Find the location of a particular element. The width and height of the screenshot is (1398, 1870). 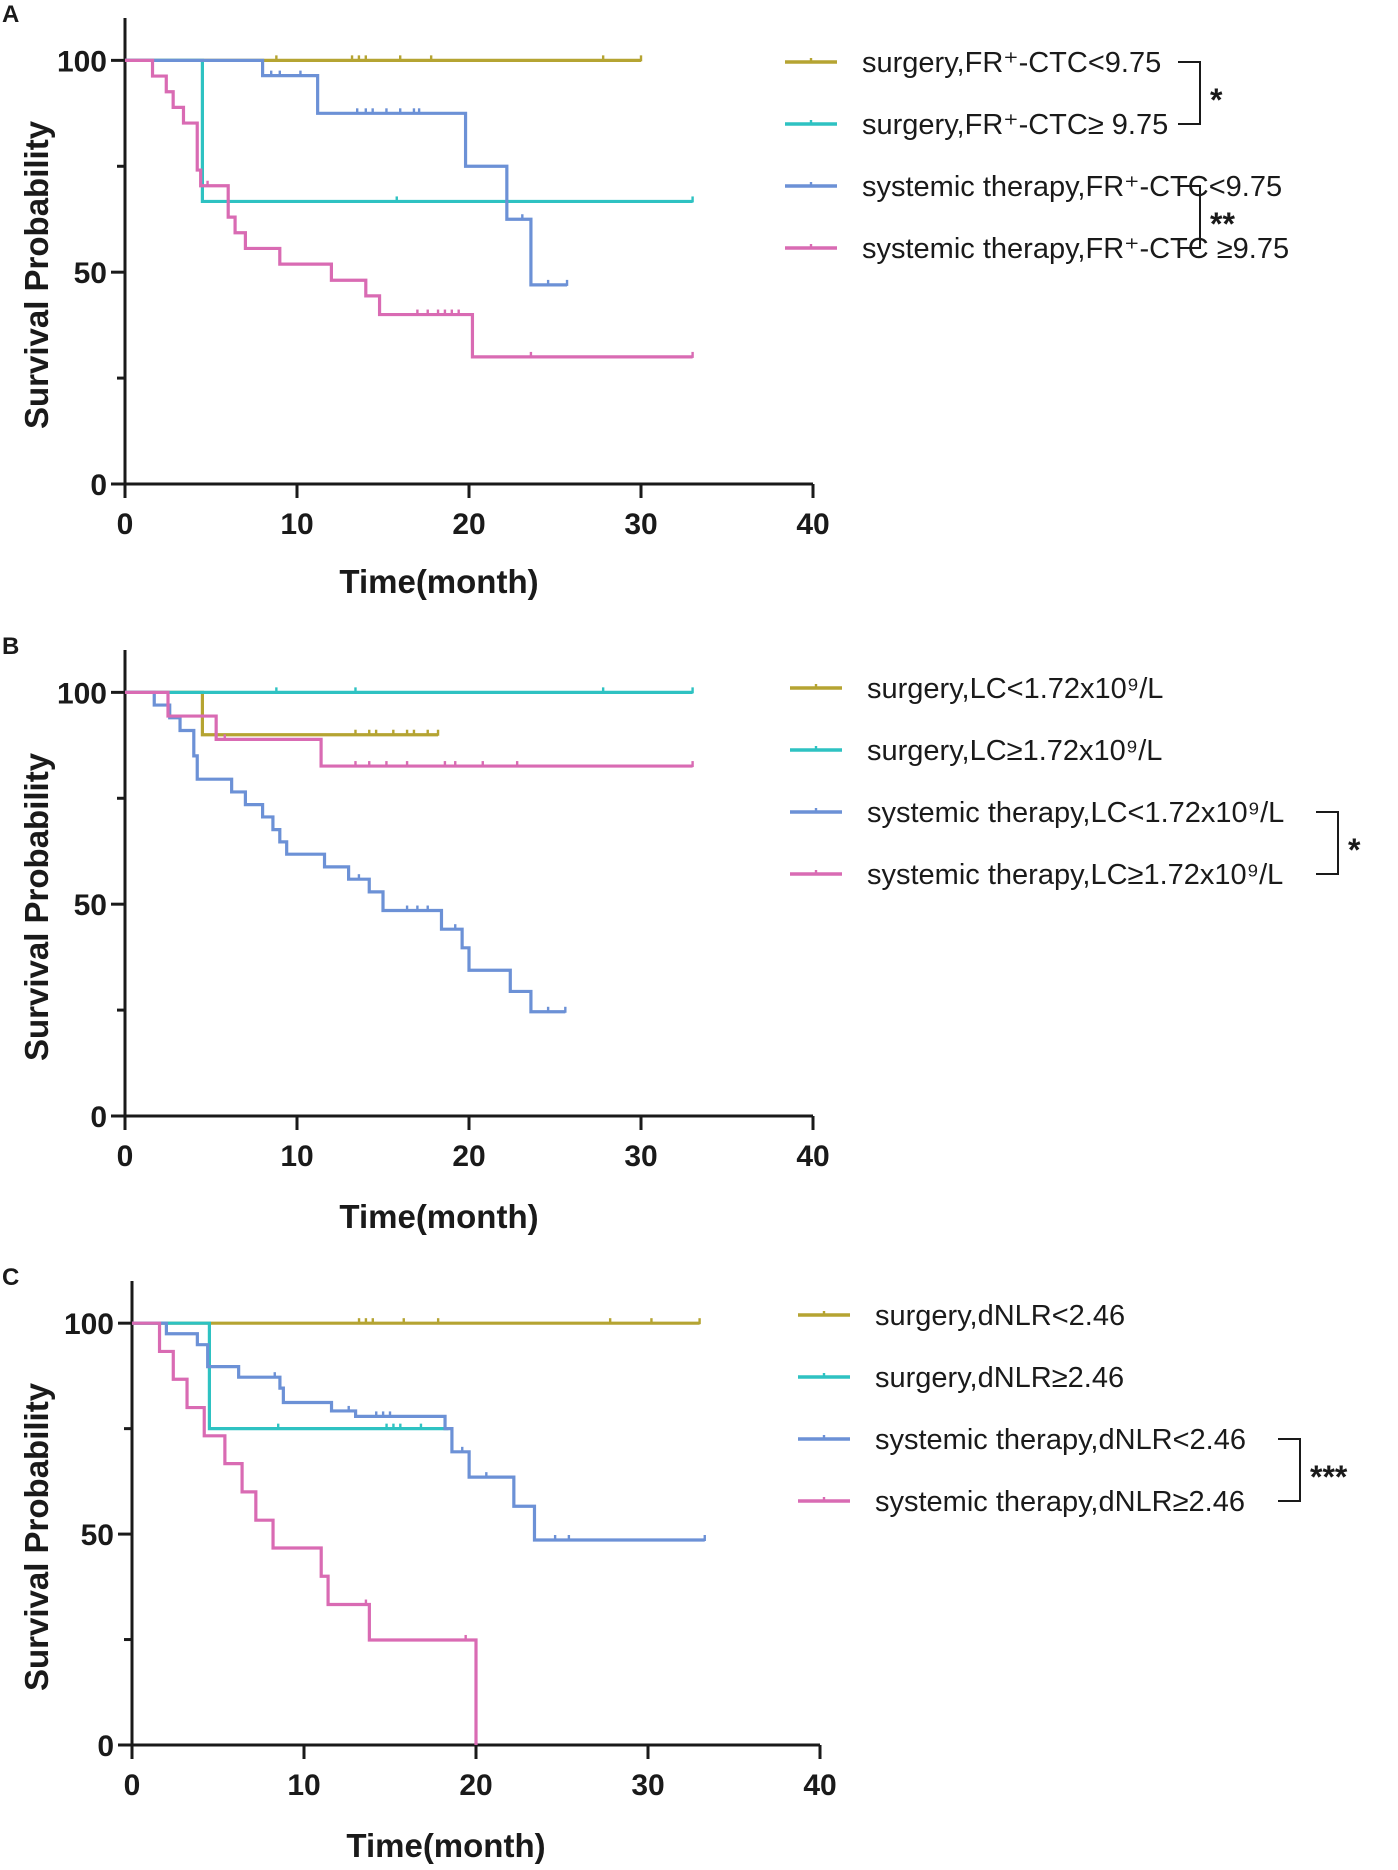

legend-label: surgery,FR⁺-CTC≥ 9.75 is located at coordinates (1015, 125).